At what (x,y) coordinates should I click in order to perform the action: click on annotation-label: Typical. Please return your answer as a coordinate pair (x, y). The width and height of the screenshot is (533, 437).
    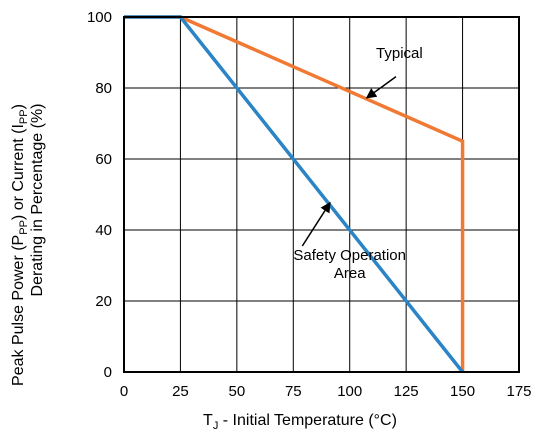
    Looking at the image, I should click on (399, 53).